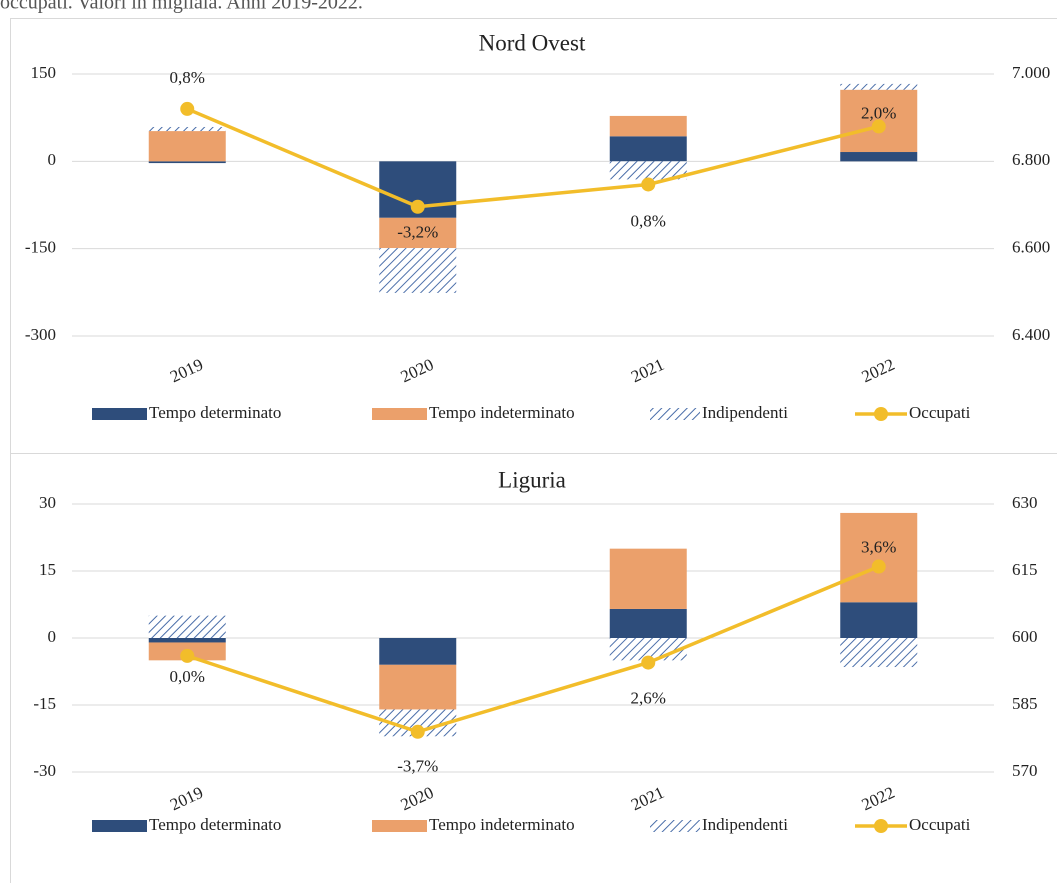 The width and height of the screenshot is (1057, 883). I want to click on y2-tick-label: 7.000, so click(1031, 72).